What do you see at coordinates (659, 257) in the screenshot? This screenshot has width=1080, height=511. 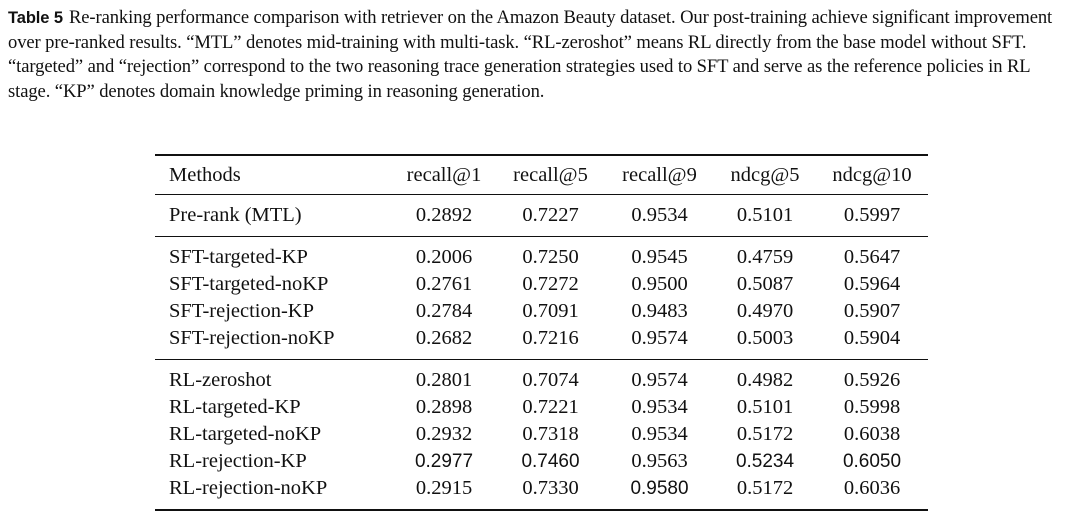 I see `recall9-cell: 0.9545` at bounding box center [659, 257].